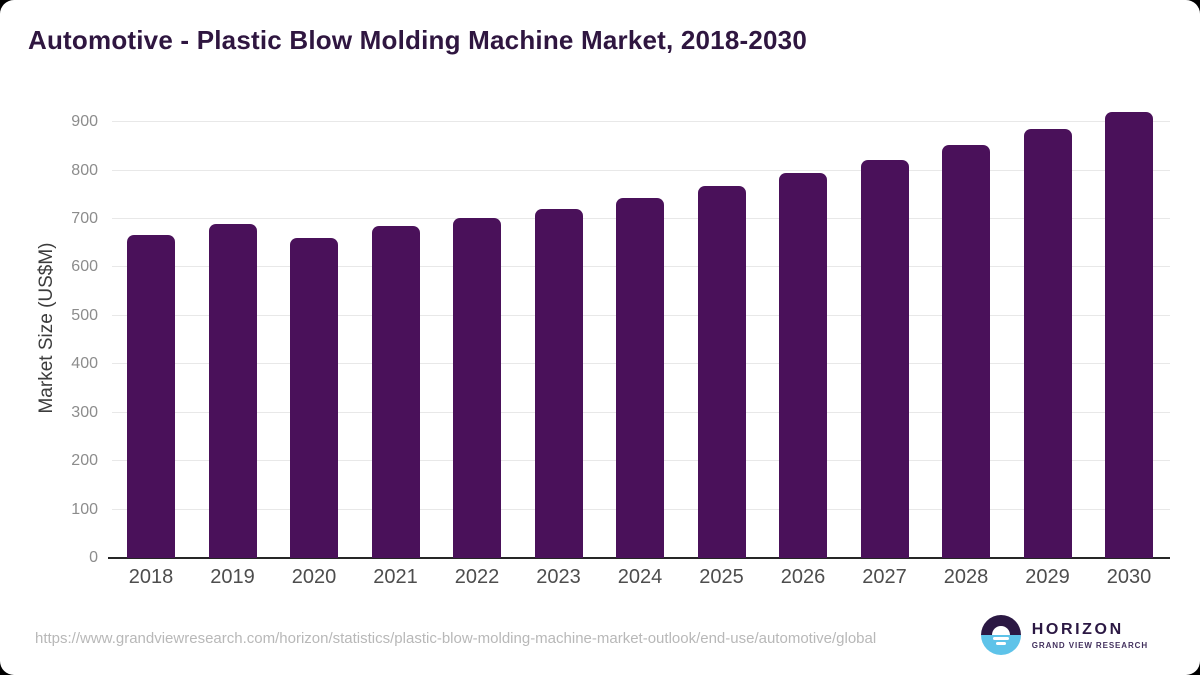 The height and width of the screenshot is (675, 1200). Describe the element at coordinates (1089, 645) in the screenshot. I see `logo-subtitle: GRAND VIEW RESEARCH` at that location.